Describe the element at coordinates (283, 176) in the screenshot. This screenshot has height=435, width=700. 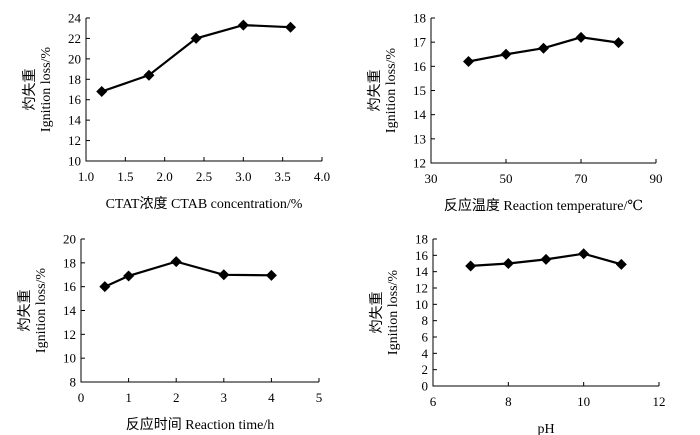
I see `x-tick-label: 3.5` at that location.